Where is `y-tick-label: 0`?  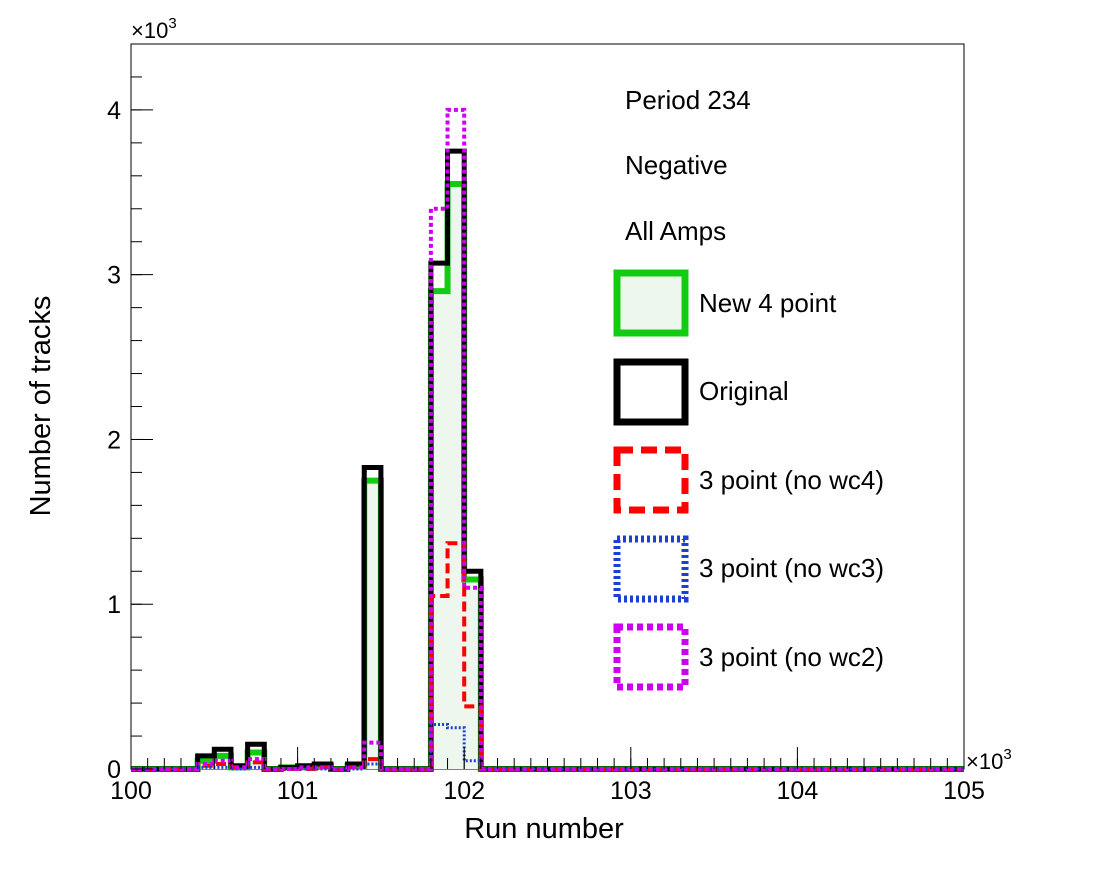
y-tick-label: 0 is located at coordinates (114, 770).